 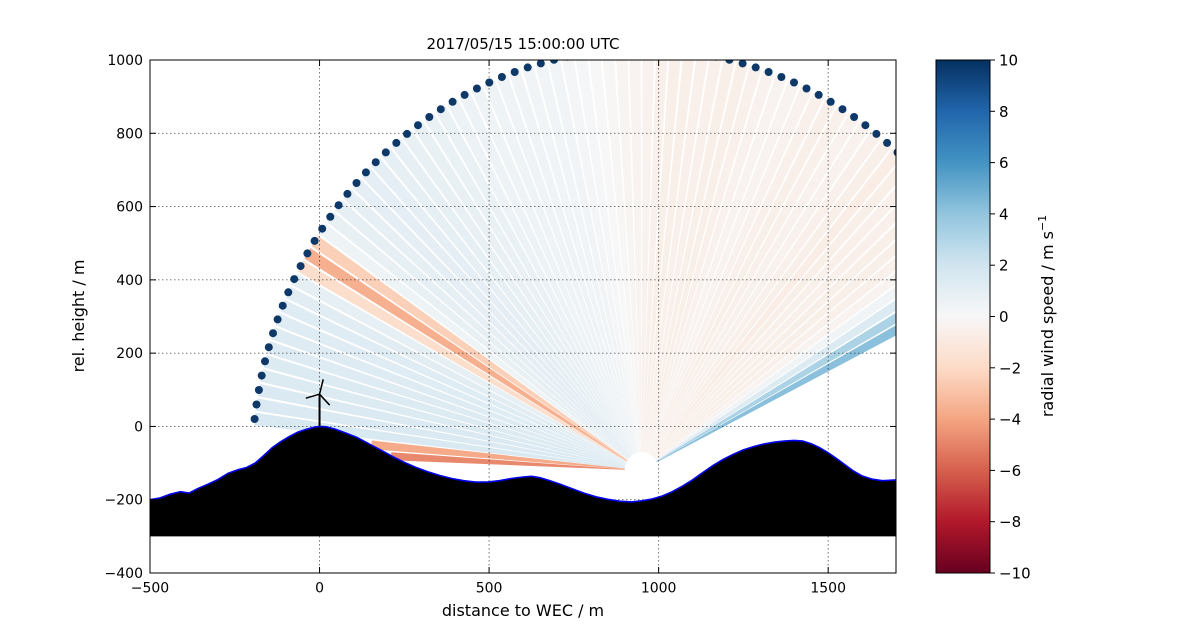 What do you see at coordinates (1010, 420) in the screenshot?
I see `colorbar-tick-label: −4` at bounding box center [1010, 420].